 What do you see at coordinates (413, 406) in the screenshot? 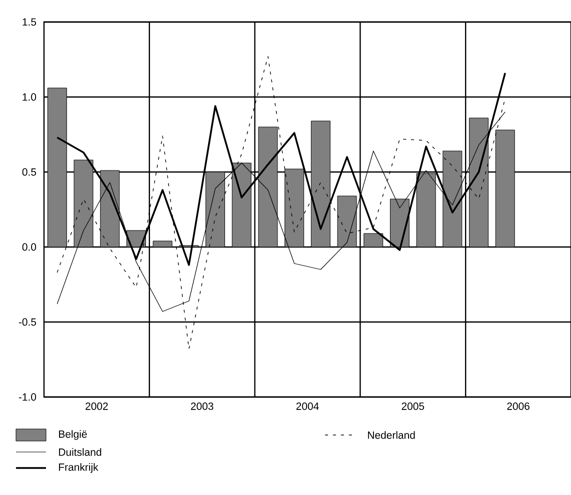
I see `x-tick-label: 2005` at bounding box center [413, 406].